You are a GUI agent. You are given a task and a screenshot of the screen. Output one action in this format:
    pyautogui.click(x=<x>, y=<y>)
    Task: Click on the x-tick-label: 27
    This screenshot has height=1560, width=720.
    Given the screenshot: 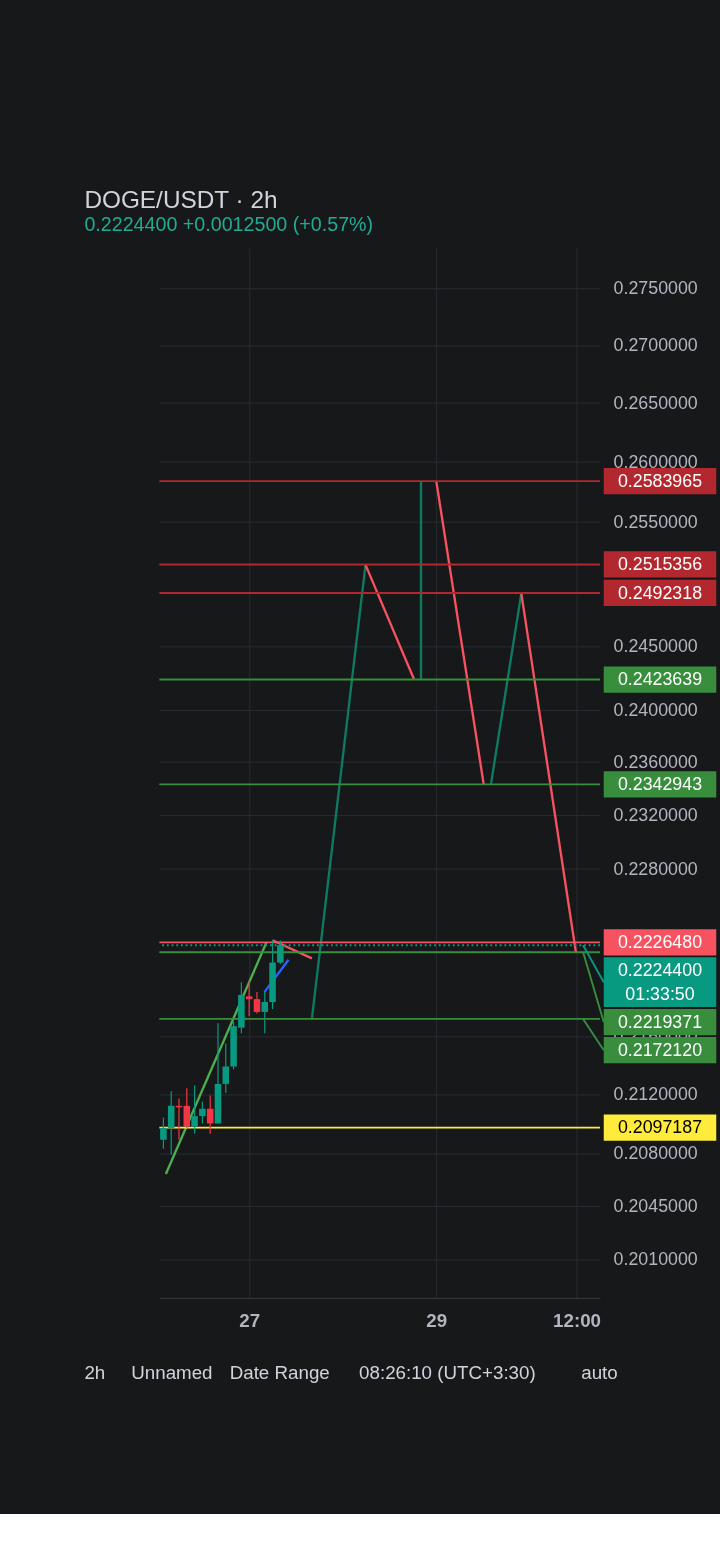 What is the action you would take?
    pyautogui.click(x=250, y=1320)
    